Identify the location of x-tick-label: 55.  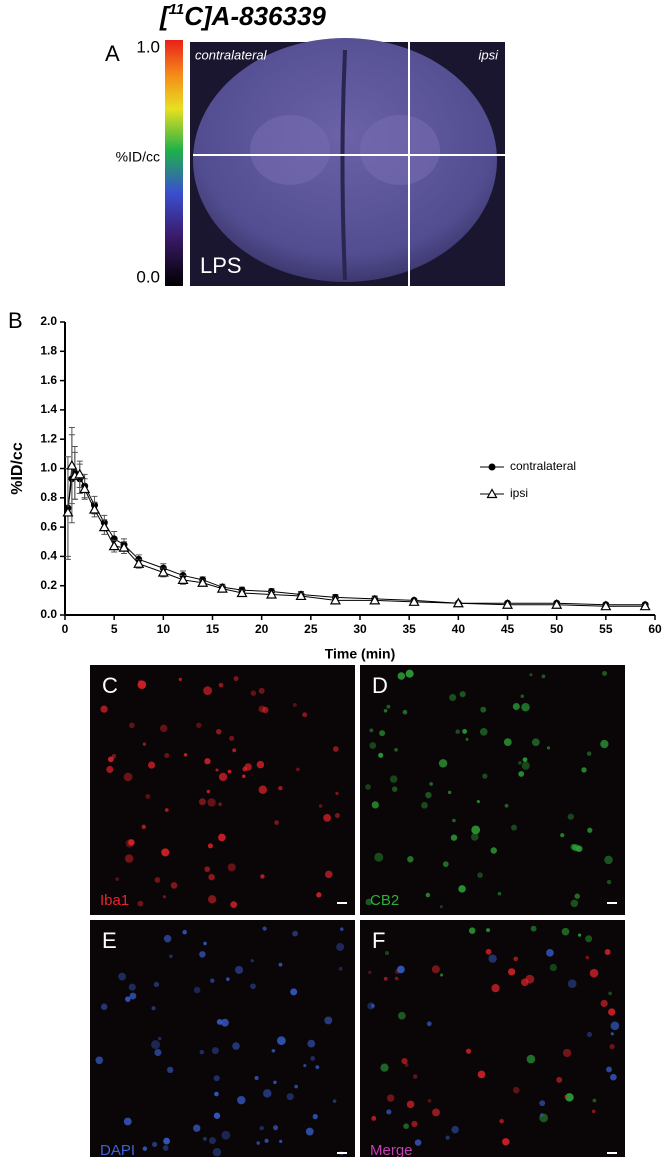
(606, 629).